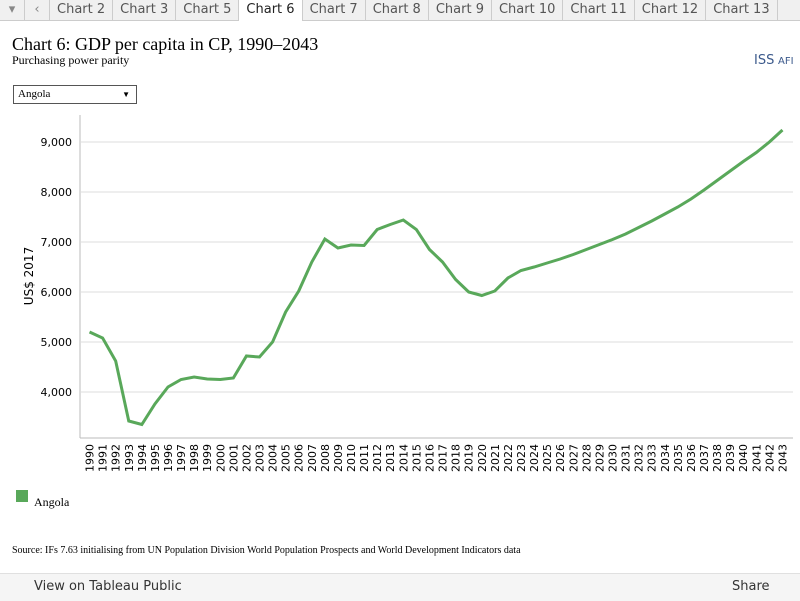  I want to click on x-tick-label: 2040, so click(743, 458).